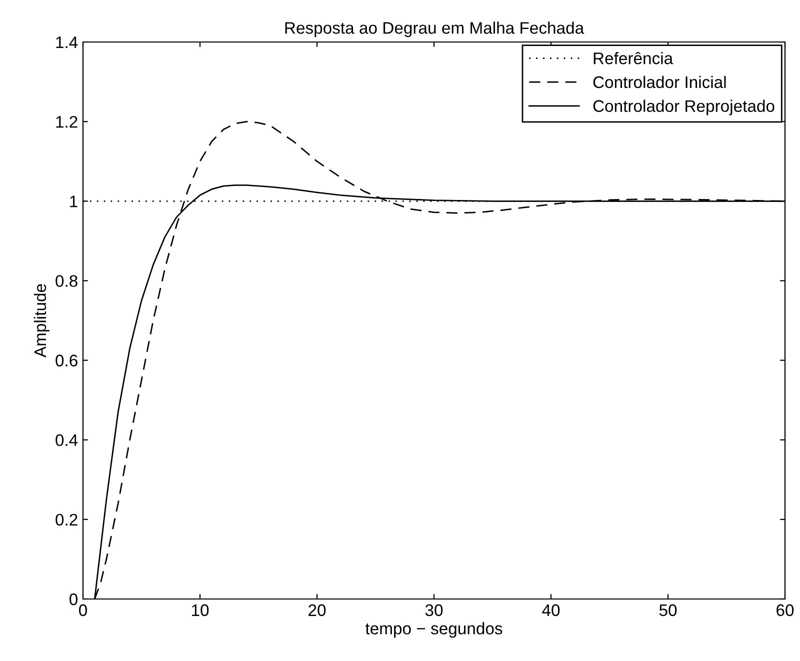 This screenshot has width=800, height=661. What do you see at coordinates (785, 610) in the screenshot?
I see `x-tick-label: 60` at bounding box center [785, 610].